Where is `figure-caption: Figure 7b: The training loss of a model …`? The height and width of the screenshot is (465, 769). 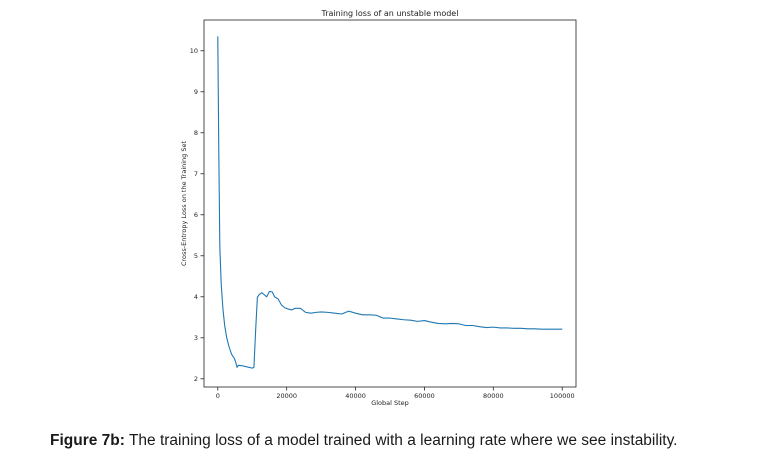 figure-caption: Figure 7b: The training loss of a model … is located at coordinates (363, 441).